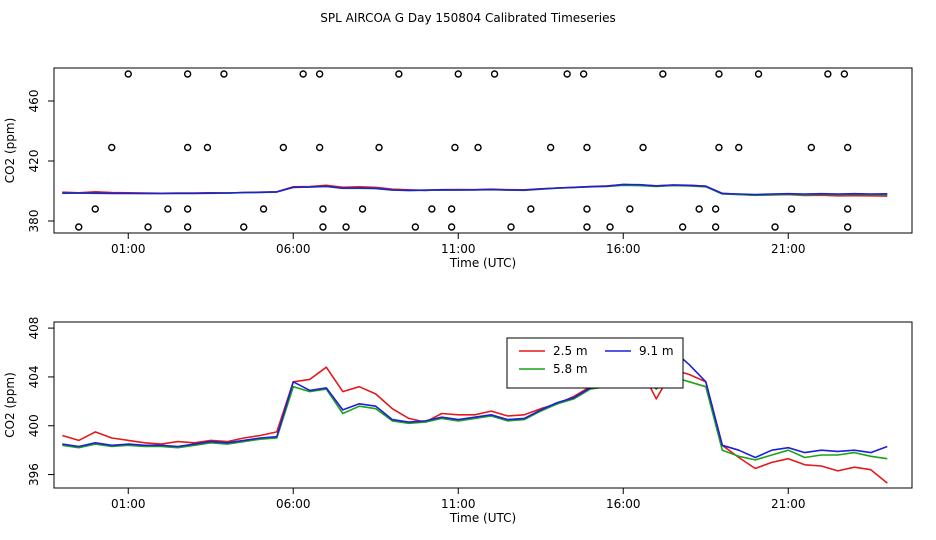 Image resolution: width=936 pixels, height=540 pixels. Describe the element at coordinates (570, 369) in the screenshot. I see `legend-label: 5.8 m` at that location.